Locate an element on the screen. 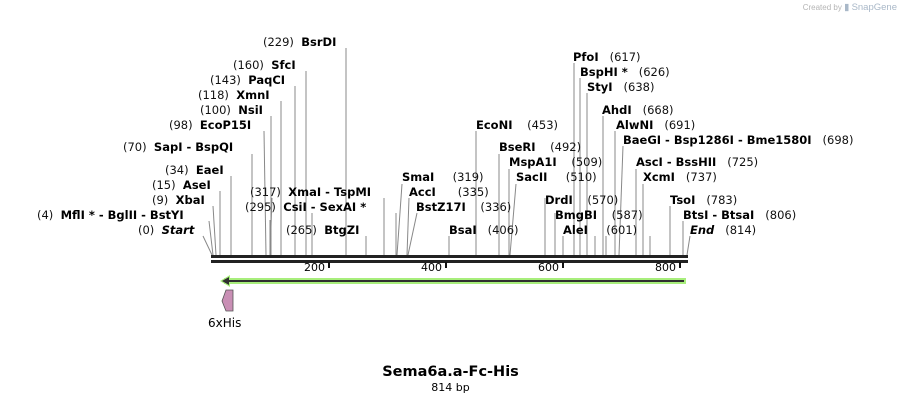 This screenshot has width=901, height=404. backbone-bottom-strand is located at coordinates (449, 261).